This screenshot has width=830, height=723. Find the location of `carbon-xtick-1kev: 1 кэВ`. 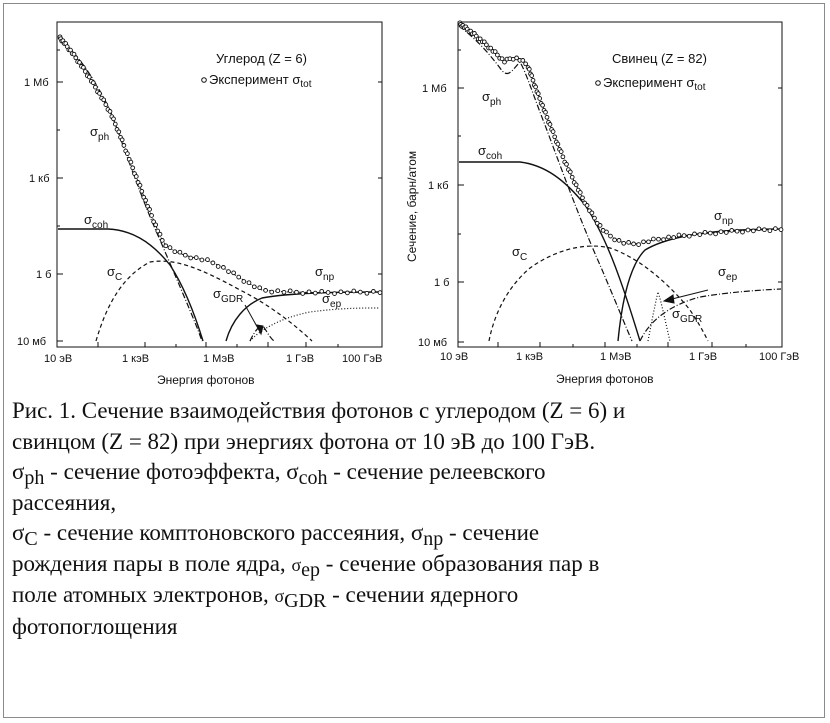

carbon-xtick-1kev: 1 кэВ is located at coordinates (135, 359).